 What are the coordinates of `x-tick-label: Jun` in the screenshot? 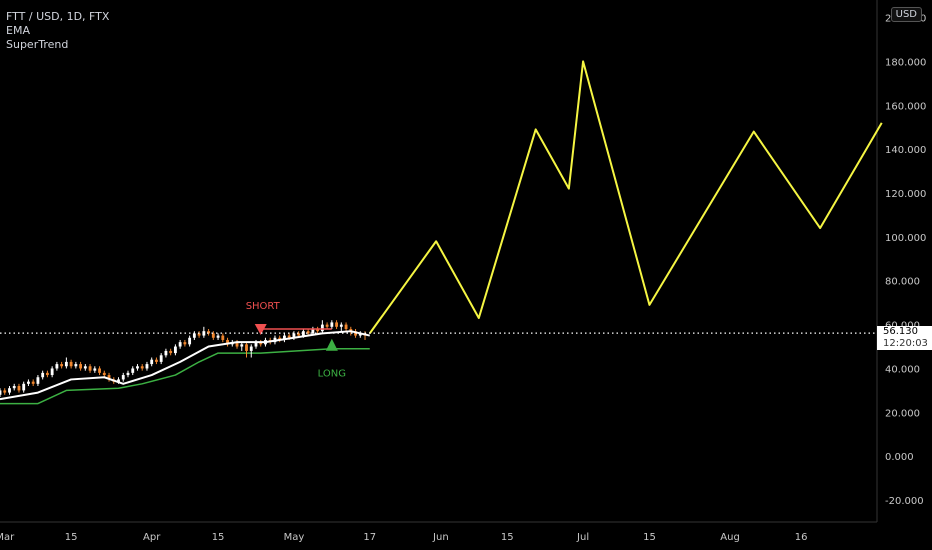 It's located at (440, 537).